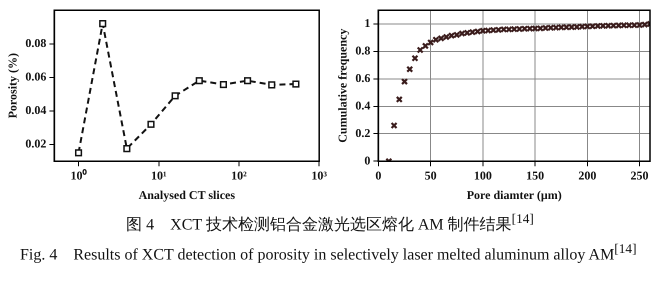  Describe the element at coordinates (328, 253) in the screenshot. I see `caption: Fig. 4 Results of XCT detection of porosity in selectively laser melted aluminum alloy AM$^{[14]}$` at that location.